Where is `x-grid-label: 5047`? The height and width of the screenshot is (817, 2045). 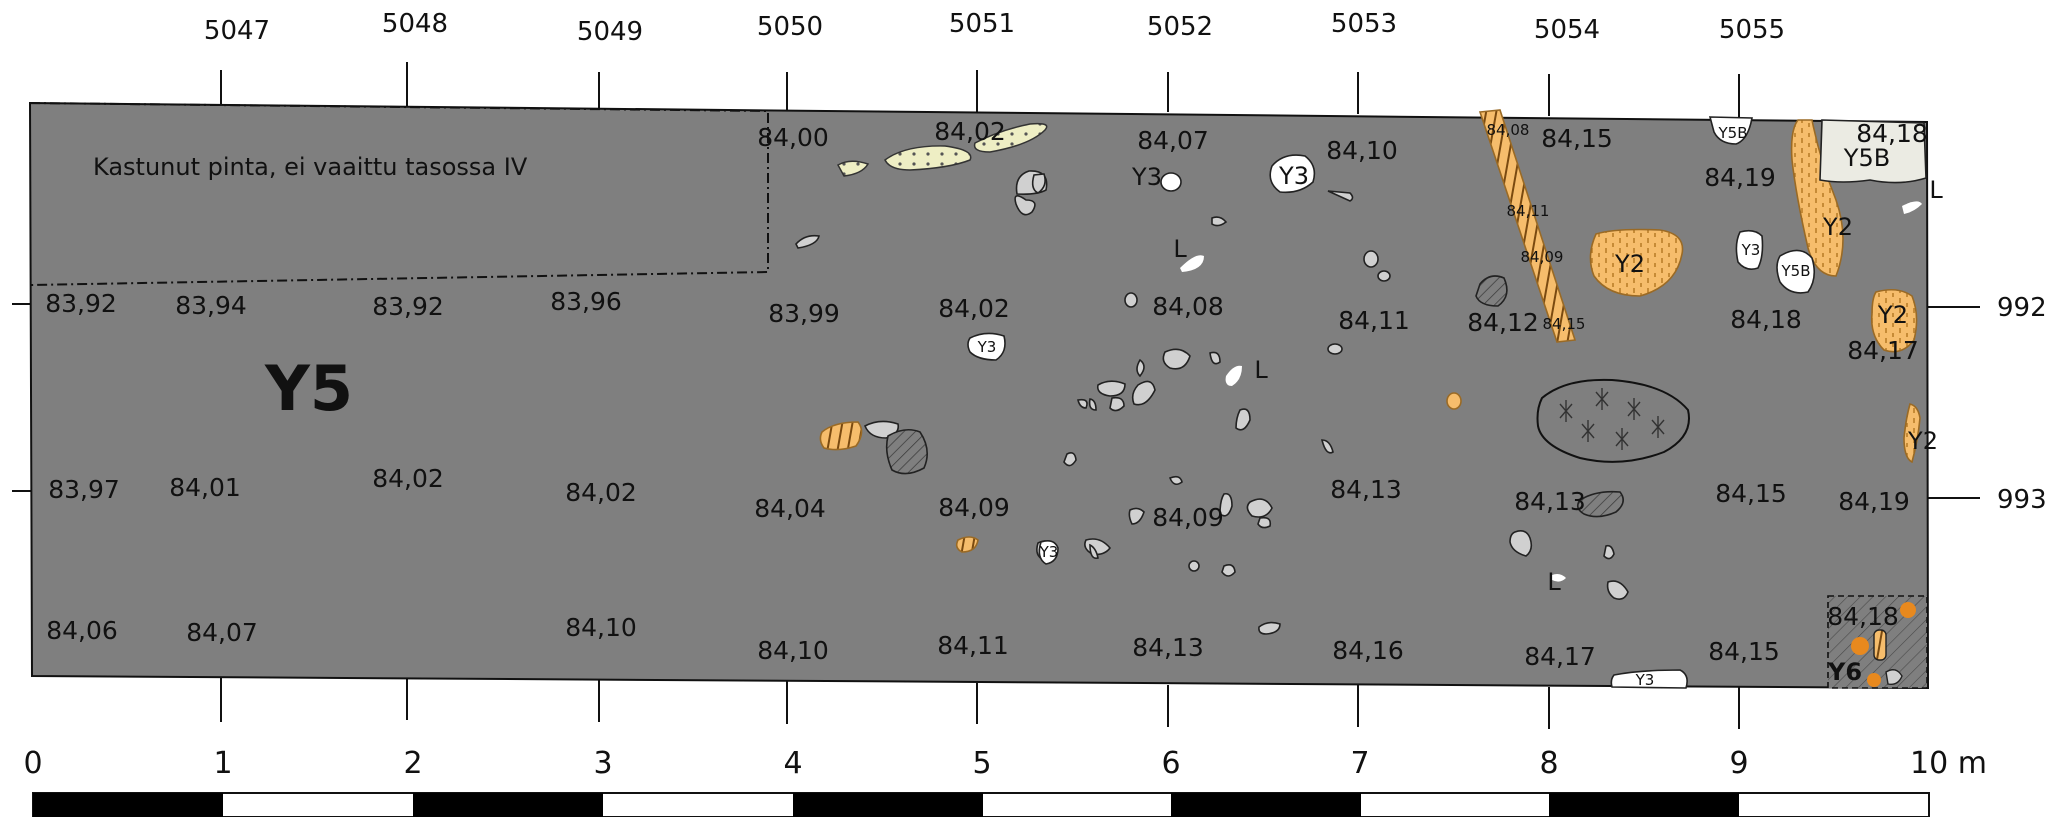 x-grid-label: 5047 is located at coordinates (237, 31).